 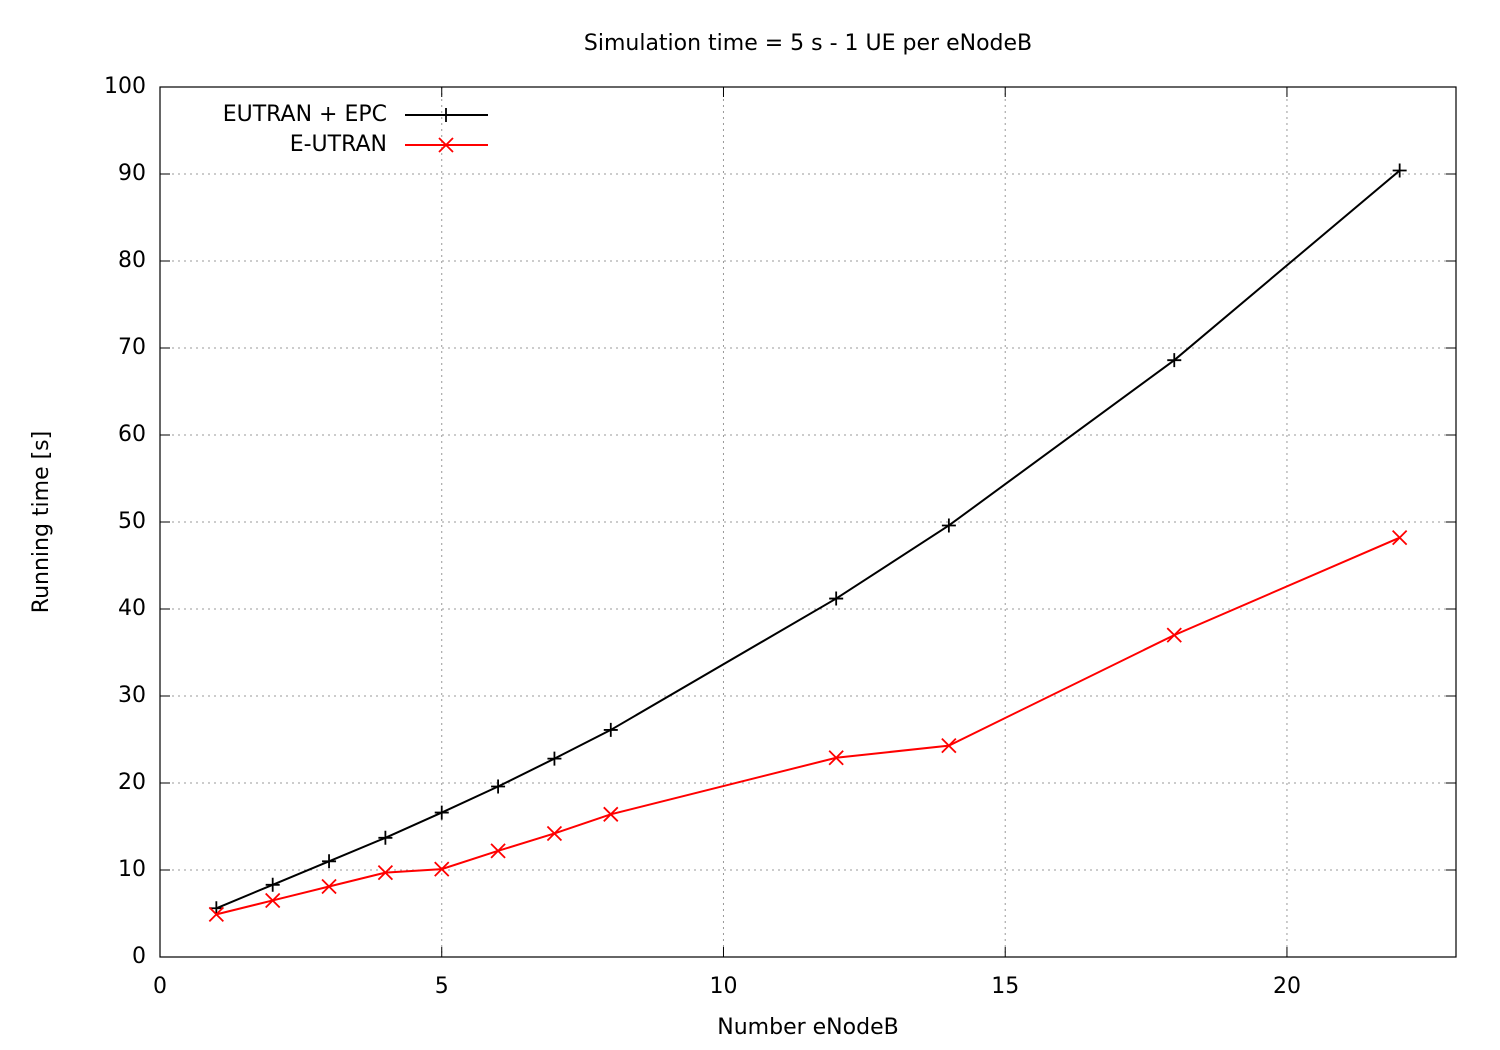 I want to click on y-tick-label: 20, so click(x=132, y=782).